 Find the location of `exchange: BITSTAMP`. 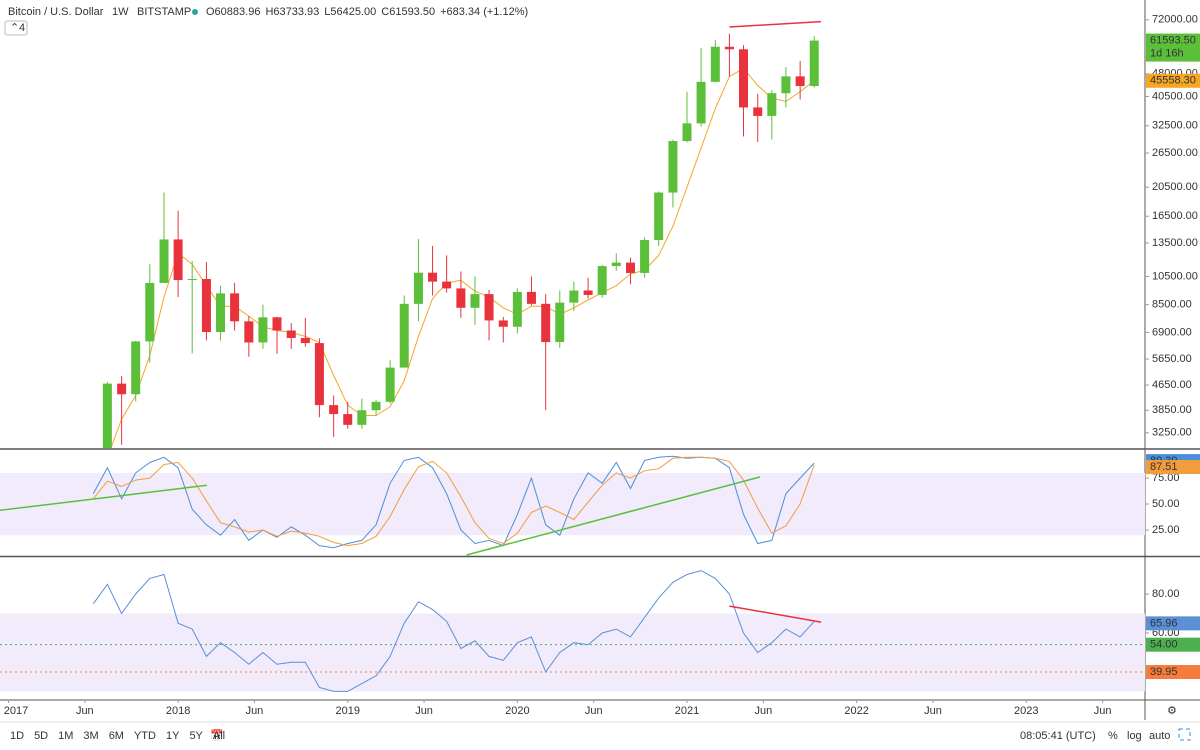

exchange: BITSTAMP is located at coordinates (164, 12).